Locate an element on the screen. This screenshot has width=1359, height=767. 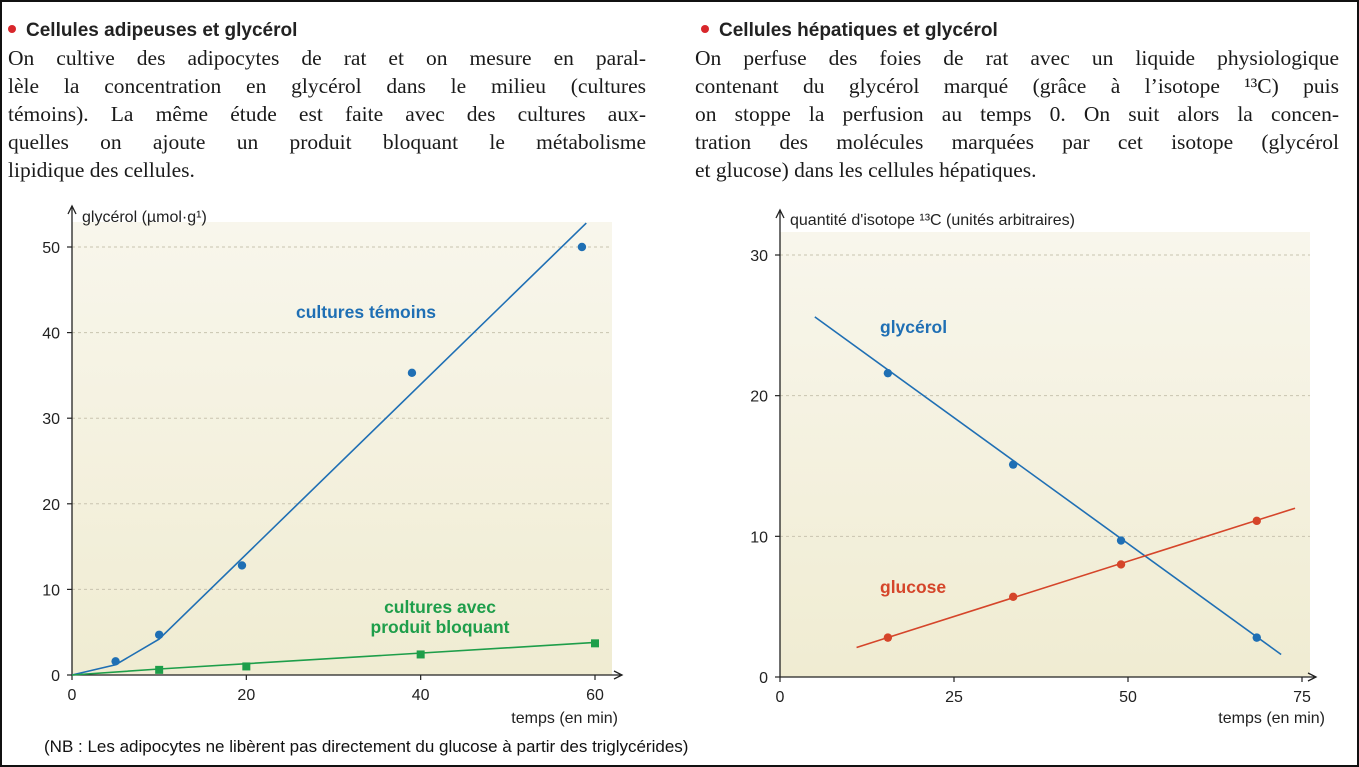
x-tick-label: 60 is located at coordinates (595, 695).